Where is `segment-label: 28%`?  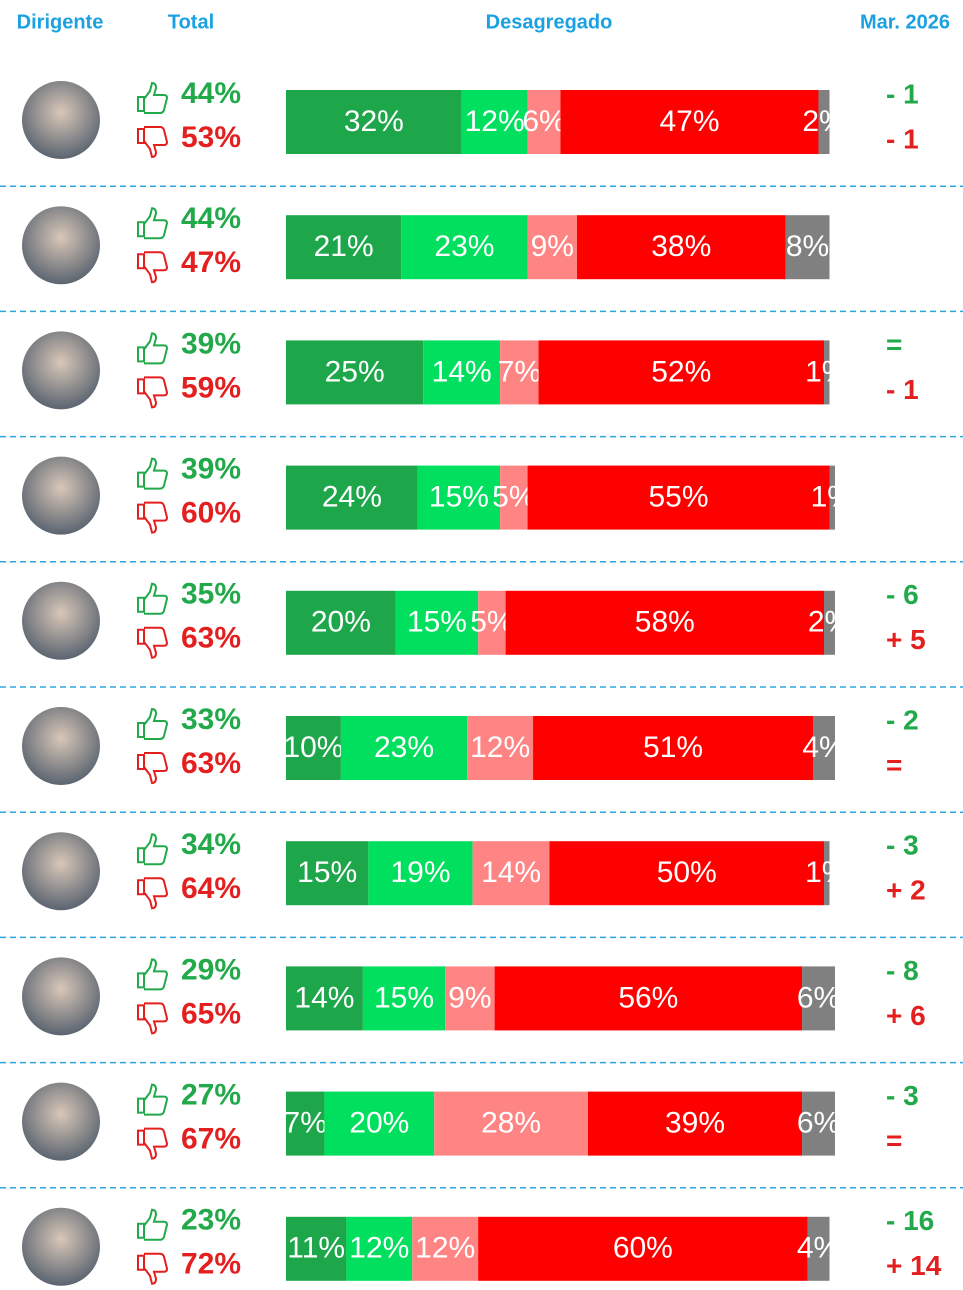
segment-label: 28% is located at coordinates (511, 1123).